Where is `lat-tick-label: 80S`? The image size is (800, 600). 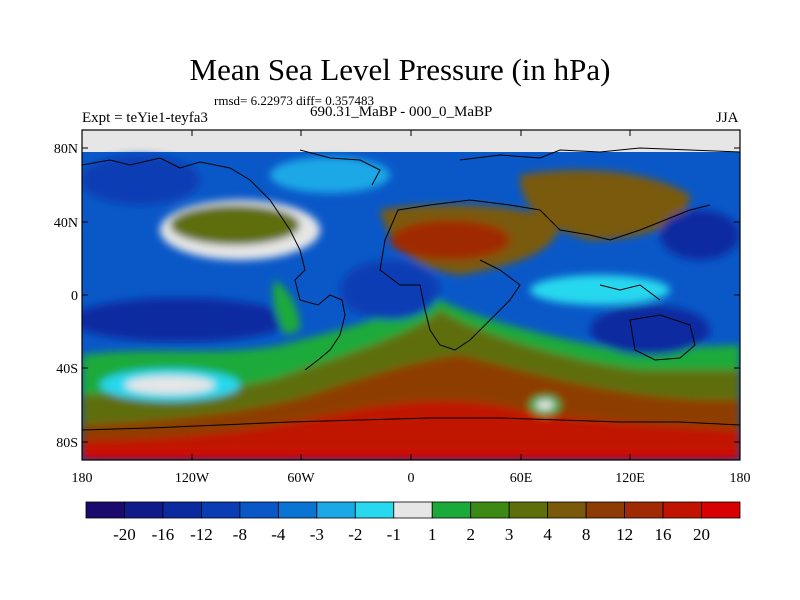
lat-tick-label: 80S is located at coordinates (67, 443).